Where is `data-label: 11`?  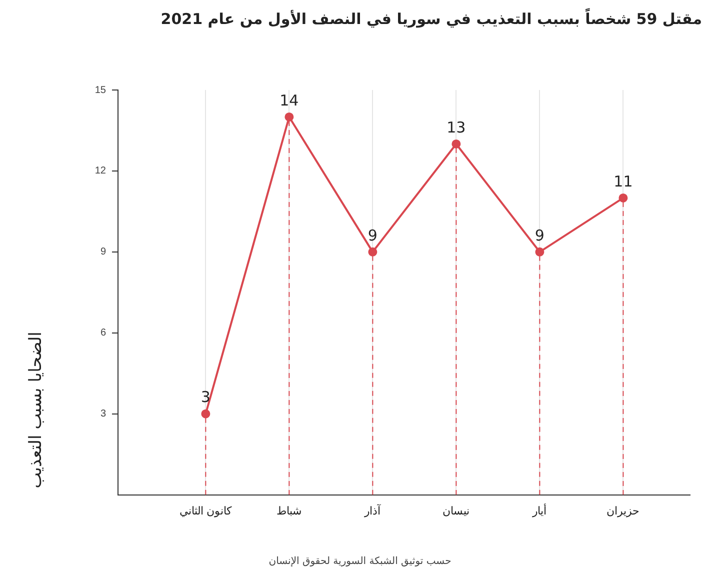
data-label: 11 is located at coordinates (623, 181).